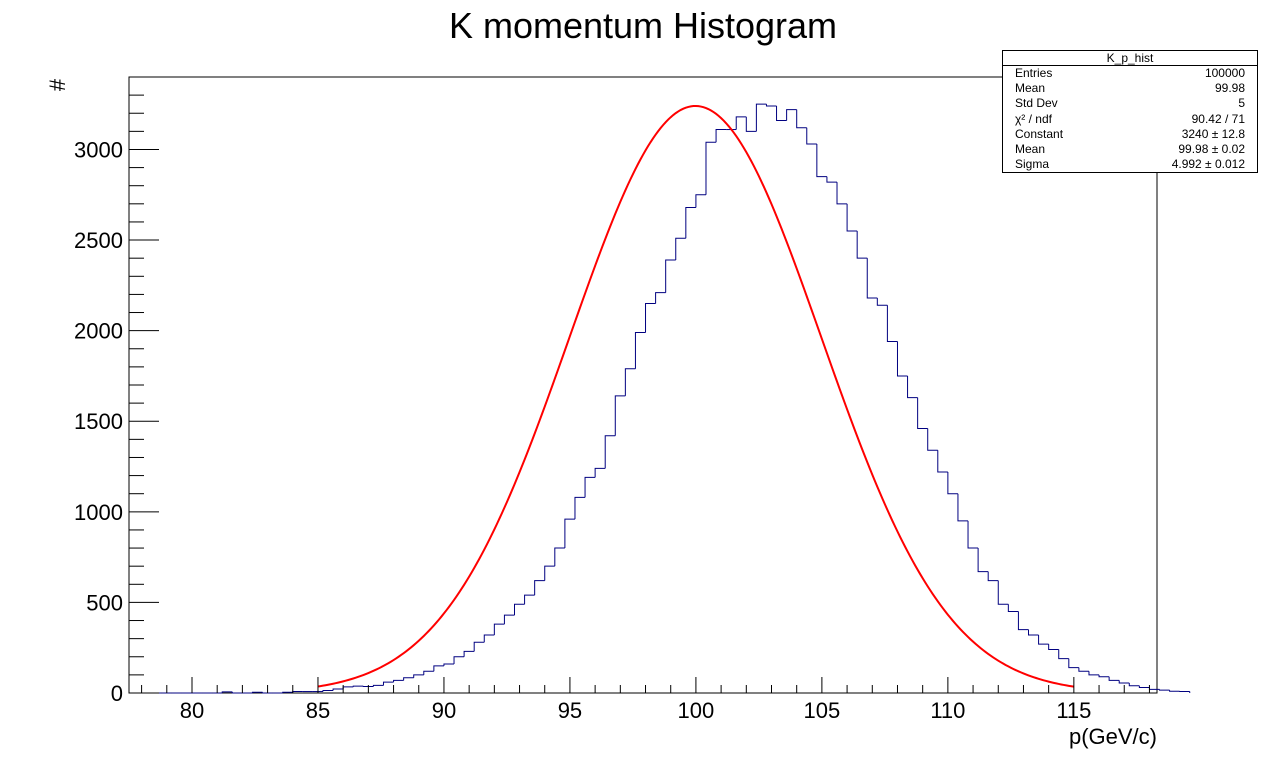 Image resolution: width=1285 pixels, height=771 pixels. Describe the element at coordinates (1130, 88) in the screenshot. I see `stats-row-mean: Mean 99.98` at that location.